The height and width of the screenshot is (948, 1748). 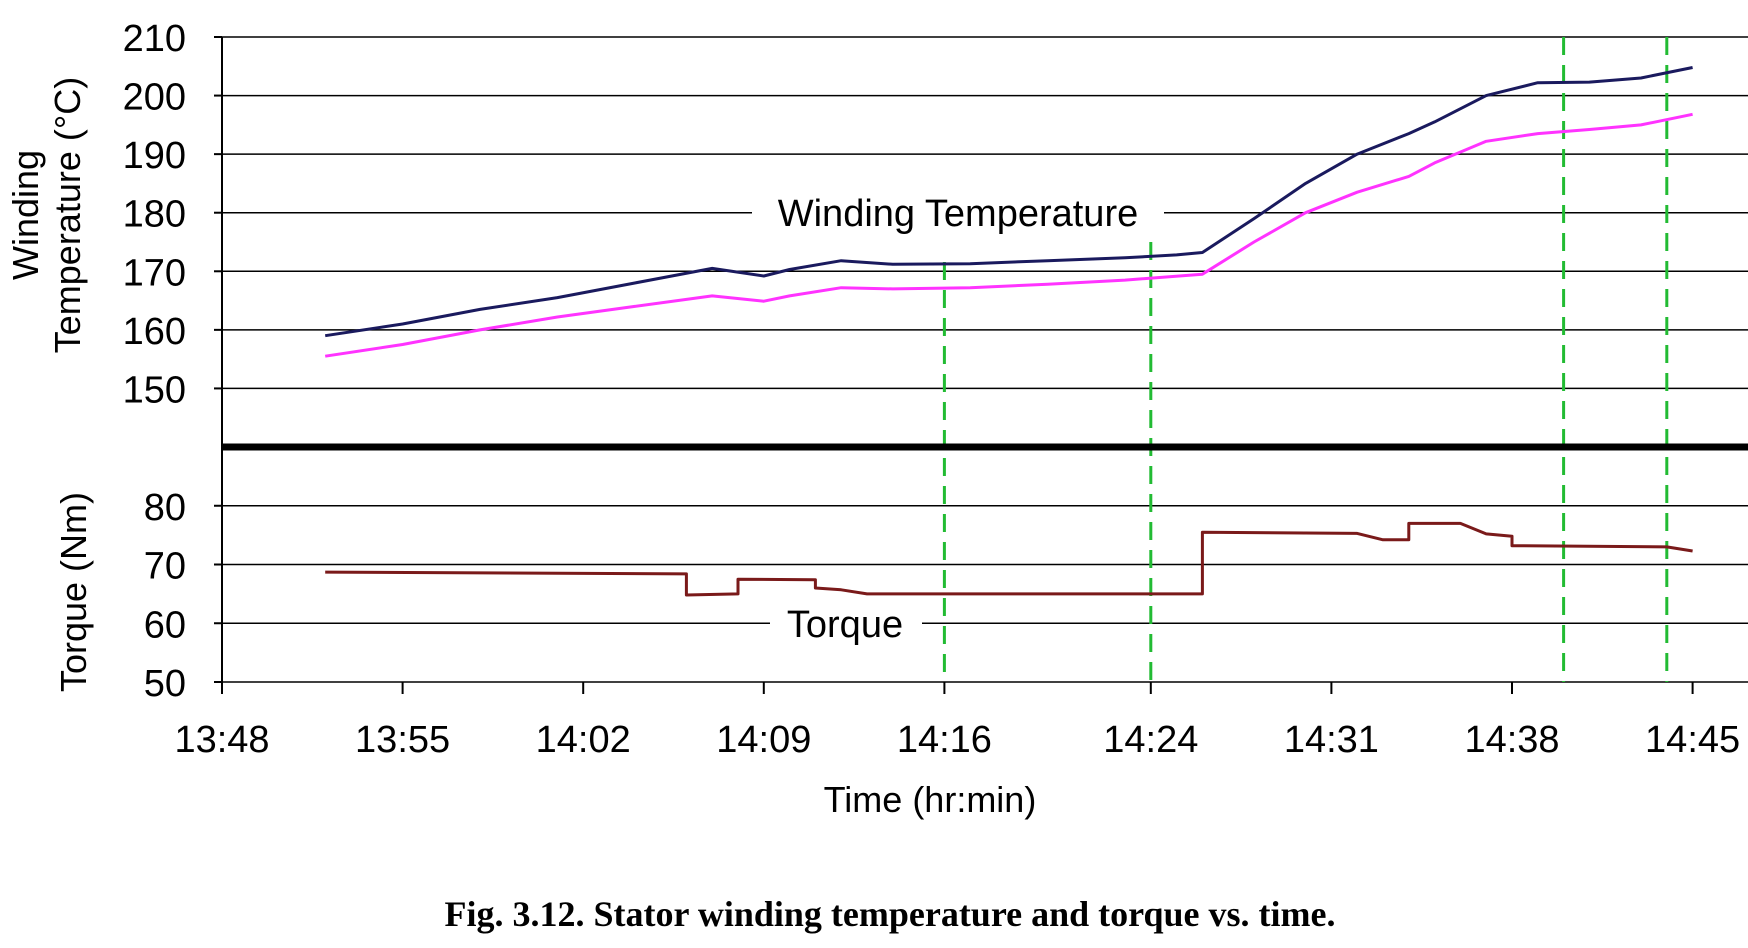 What do you see at coordinates (73, 592) in the screenshot?
I see `torque-y-axis-title: Torque (Nm)` at bounding box center [73, 592].